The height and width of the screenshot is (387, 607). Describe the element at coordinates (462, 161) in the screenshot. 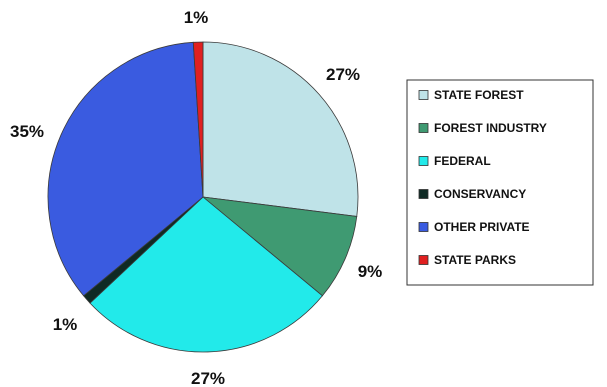

I see `legend-label-federal: FEDERAL` at that location.